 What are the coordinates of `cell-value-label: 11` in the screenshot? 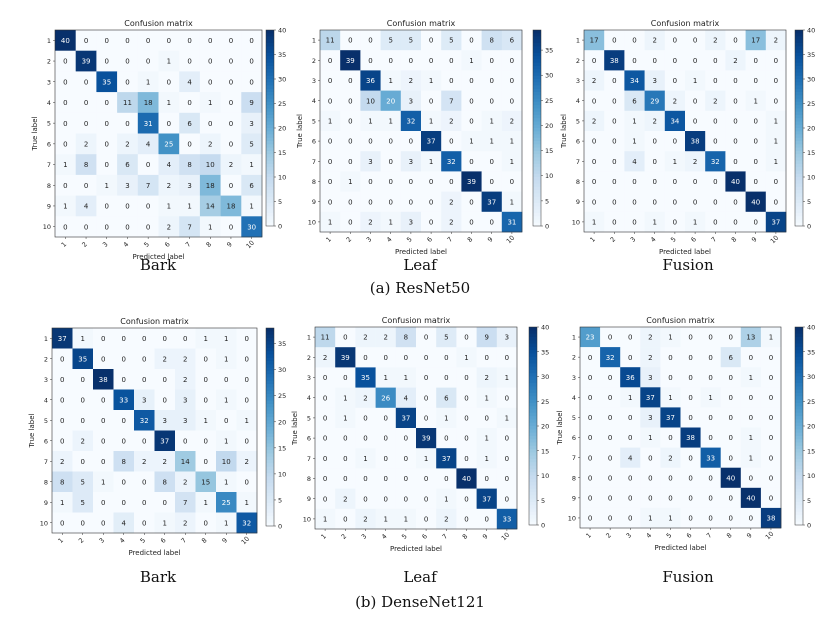 It's located at (330, 41).